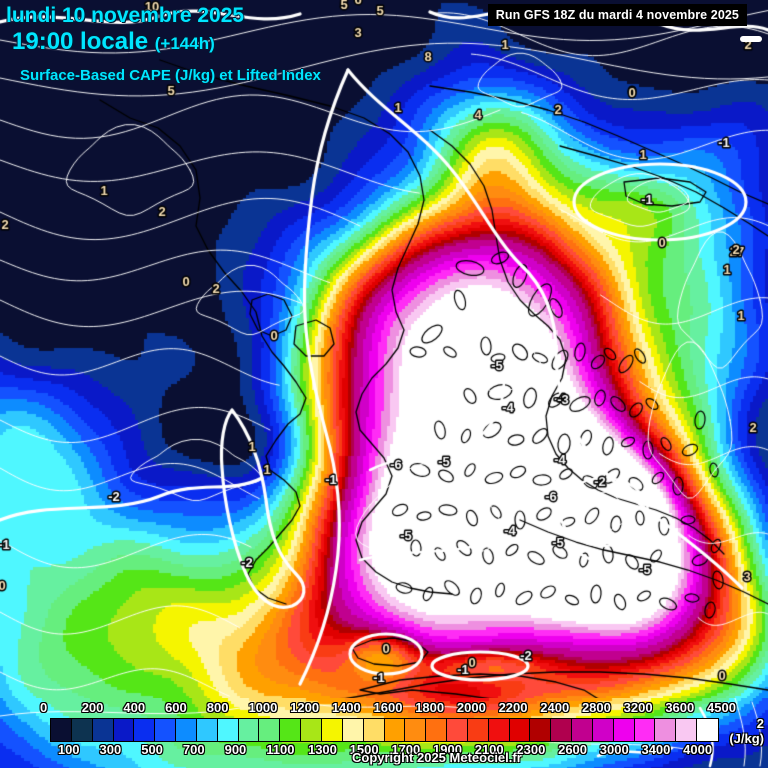 The image size is (768, 768). What do you see at coordinates (471, 707) in the screenshot?
I see `legend-tick-top: 2000` at bounding box center [471, 707].